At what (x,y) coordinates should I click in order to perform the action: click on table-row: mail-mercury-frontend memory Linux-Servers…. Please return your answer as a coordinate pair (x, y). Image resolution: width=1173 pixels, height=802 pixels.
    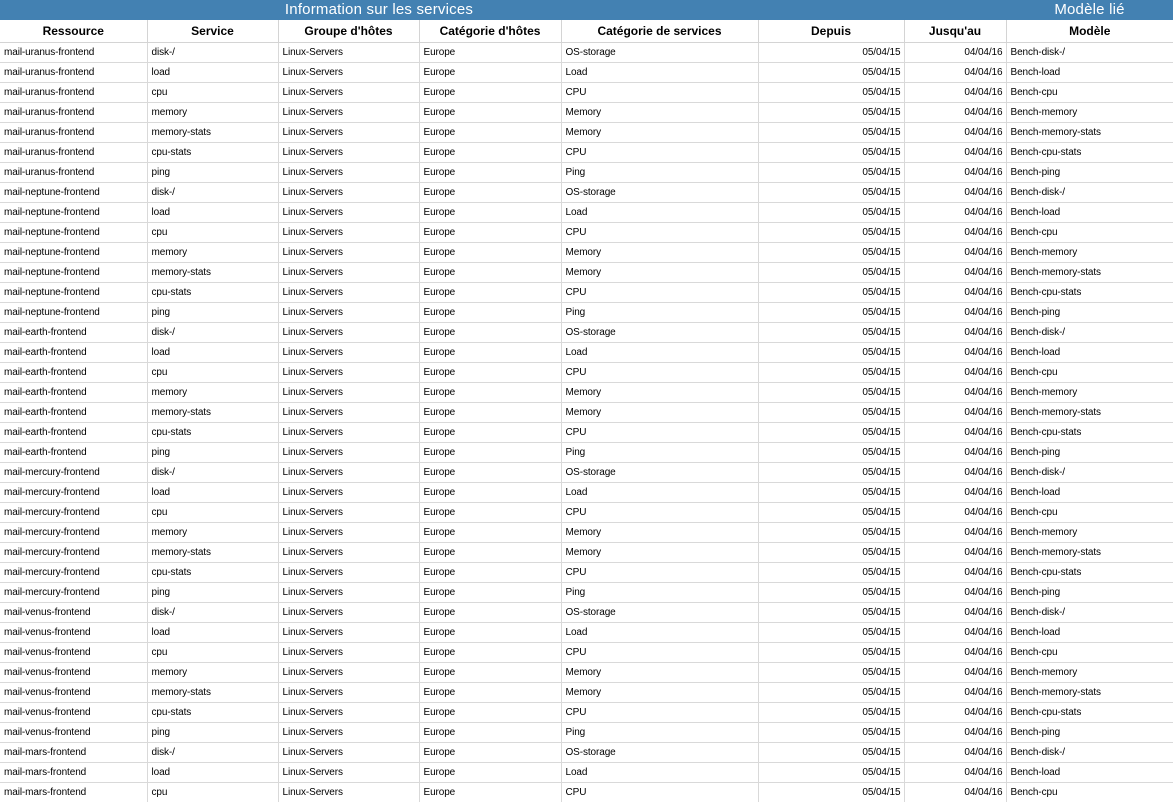
    Looking at the image, I should click on (586, 532).